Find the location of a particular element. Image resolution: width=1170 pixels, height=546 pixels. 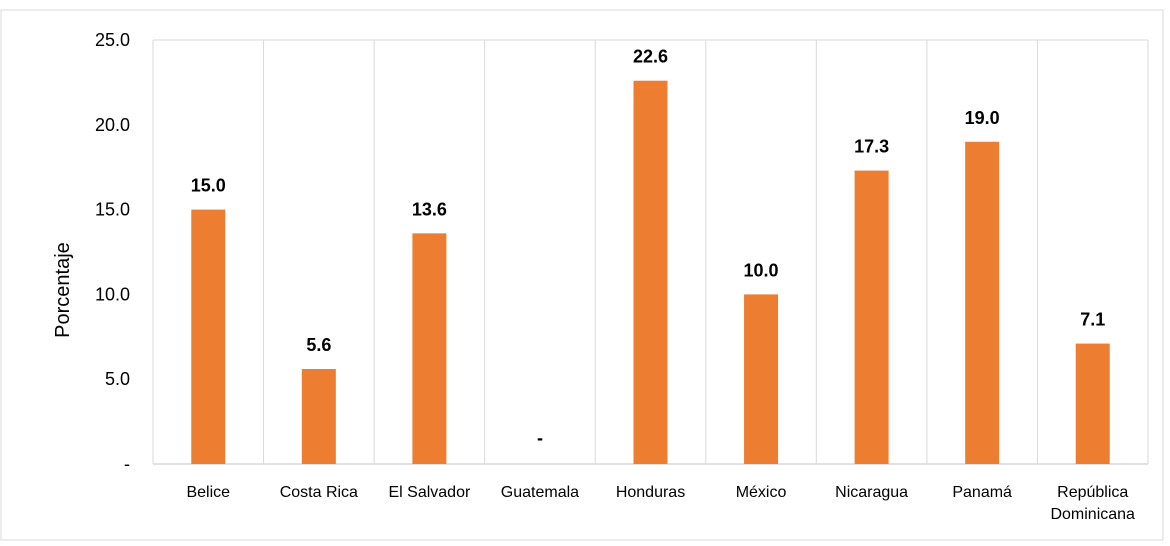

data-label: 7.1 is located at coordinates (1092, 320).